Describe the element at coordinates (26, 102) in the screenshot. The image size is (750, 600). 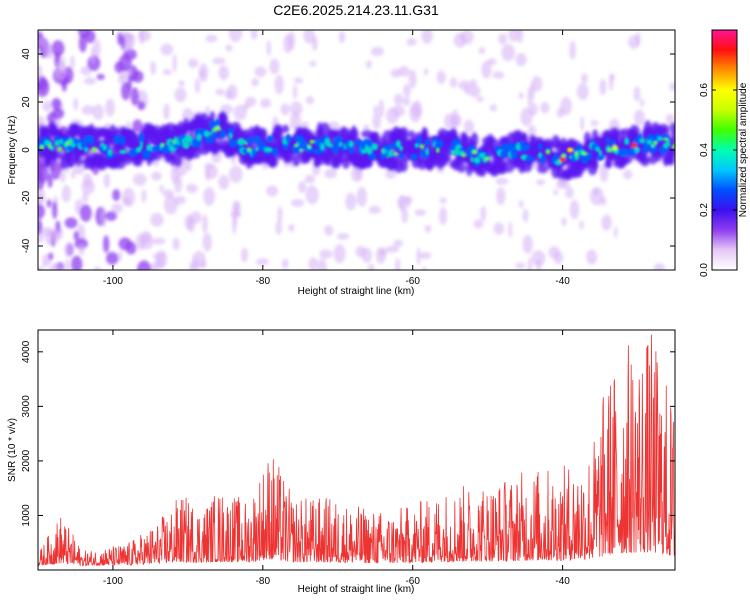
I see `y-tick-label: 20` at that location.